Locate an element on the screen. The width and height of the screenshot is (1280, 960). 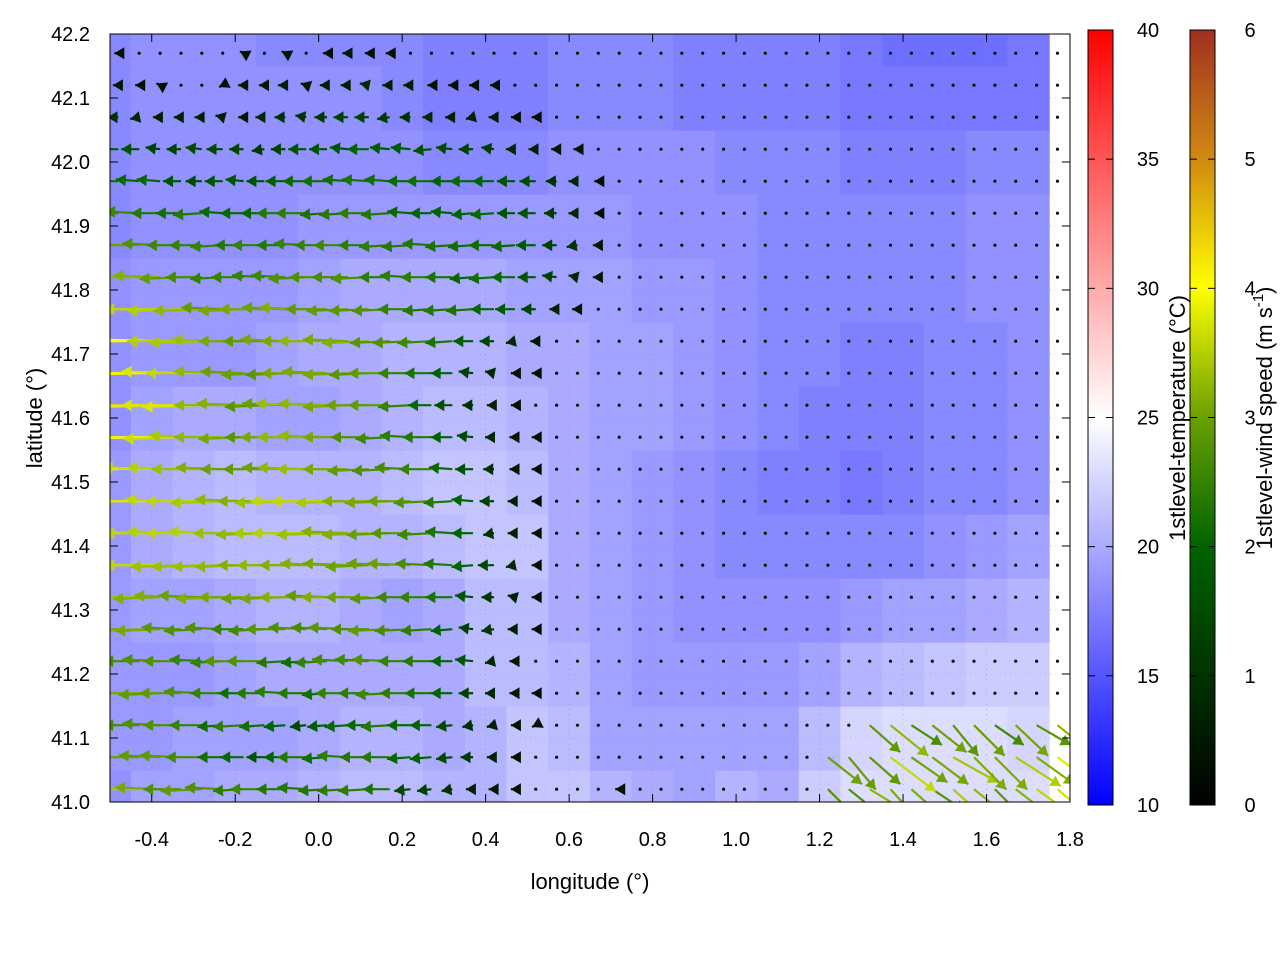
x-tick-label: 0.2 is located at coordinates (402, 840).